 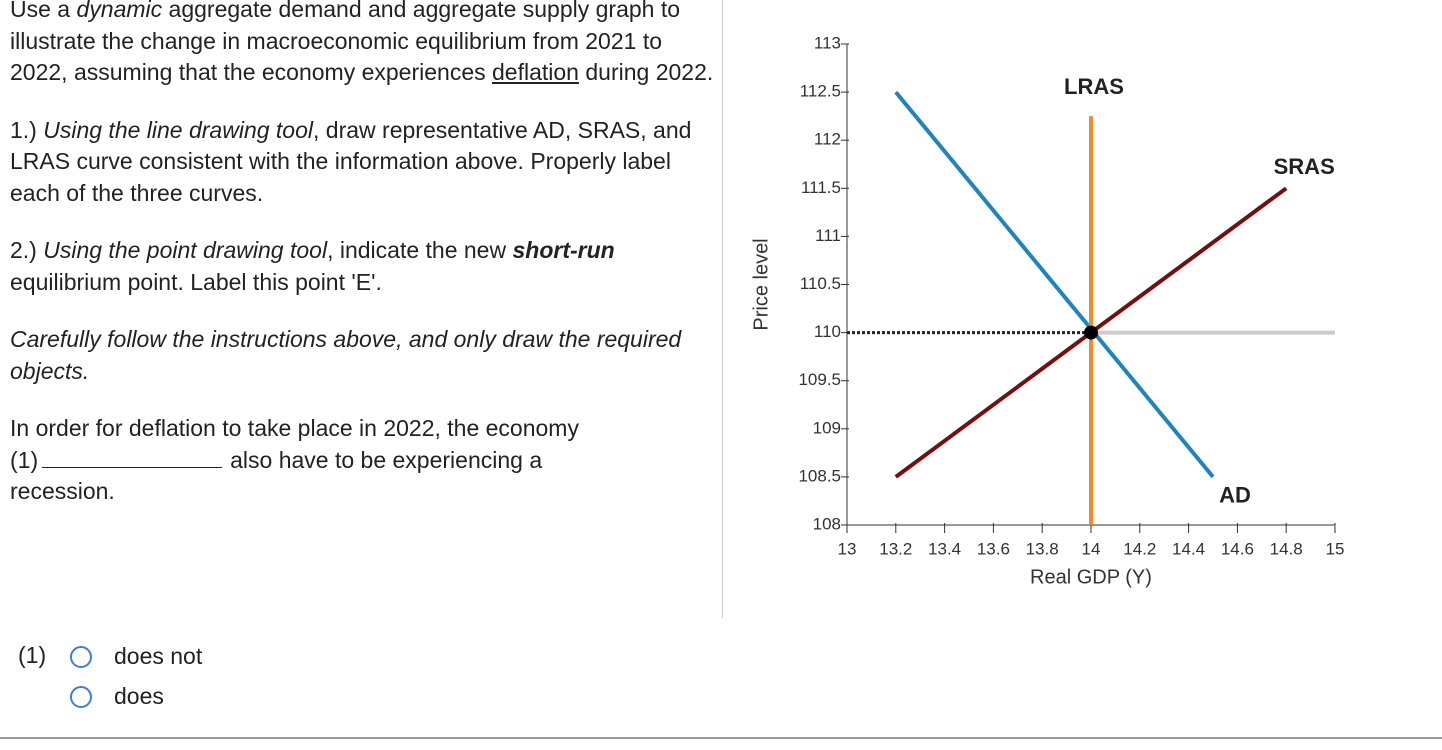 What do you see at coordinates (24, 459) in the screenshot?
I see `text: (1)` at bounding box center [24, 459].